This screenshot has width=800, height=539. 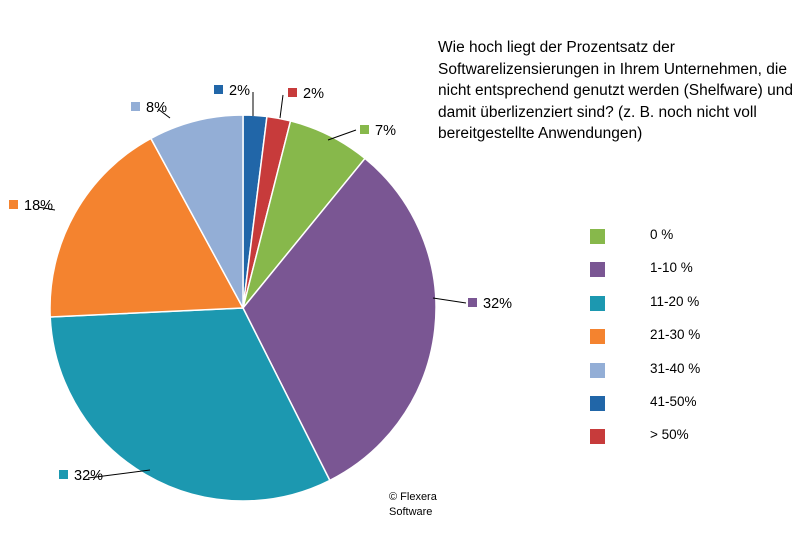 What do you see at coordinates (662, 234) in the screenshot?
I see `legend-label: 0 %` at bounding box center [662, 234].